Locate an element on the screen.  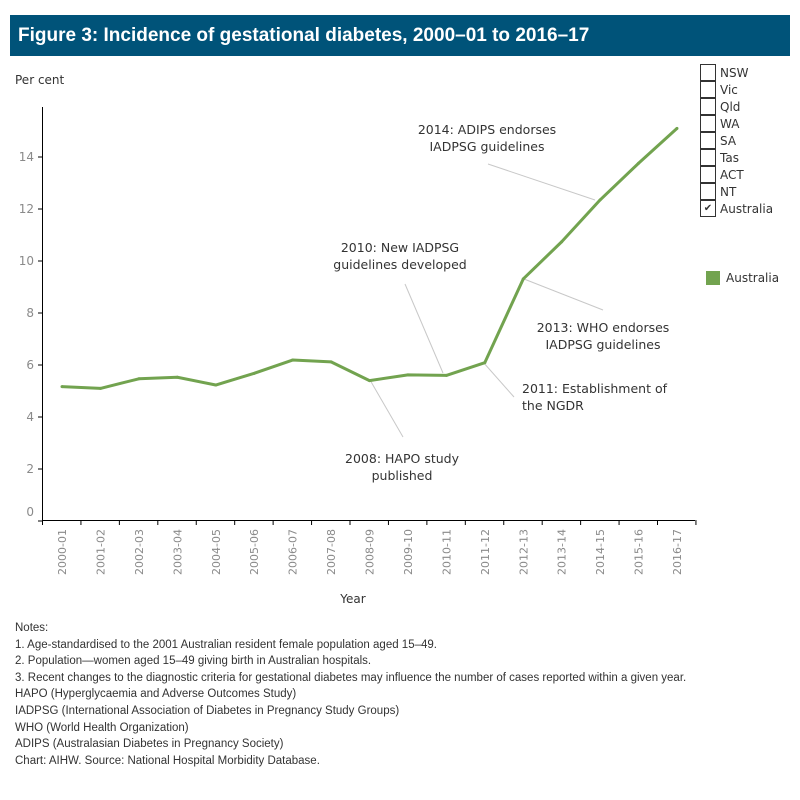
filter-tas: Tas is located at coordinates (736, 157).